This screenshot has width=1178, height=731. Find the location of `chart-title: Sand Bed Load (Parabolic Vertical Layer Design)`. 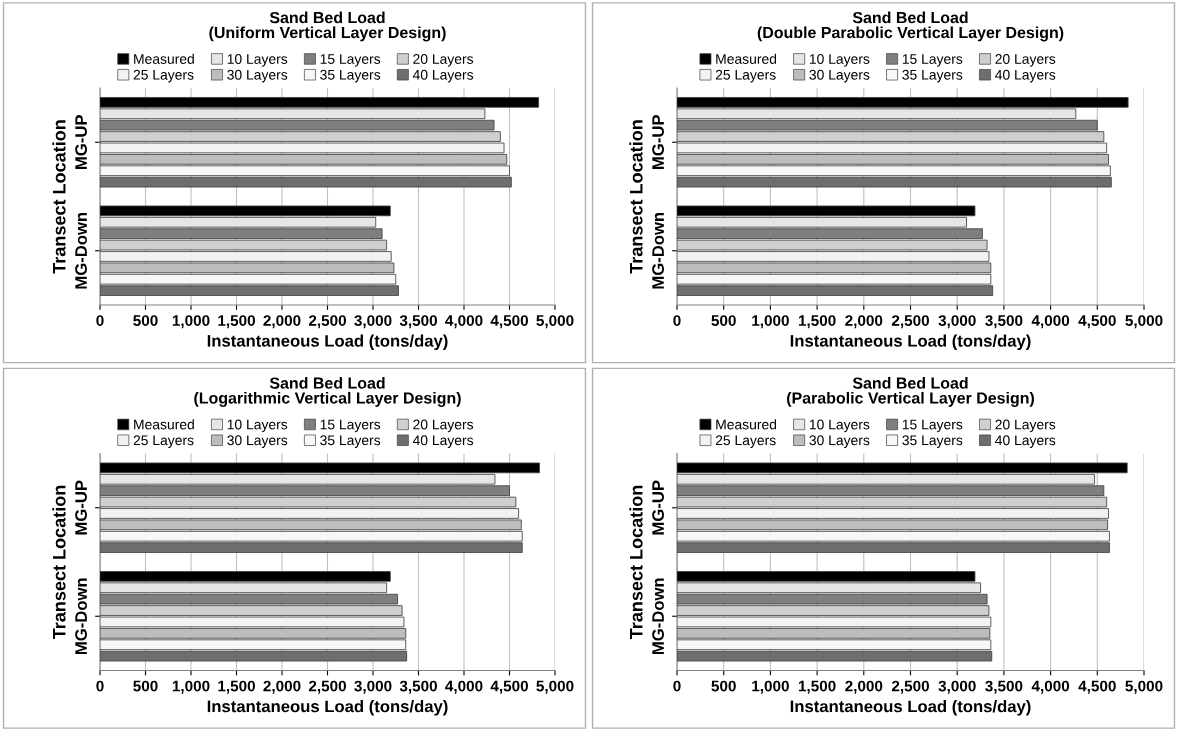

chart-title: Sand Bed Load (Parabolic Vertical Layer Design) is located at coordinates (910, 392).